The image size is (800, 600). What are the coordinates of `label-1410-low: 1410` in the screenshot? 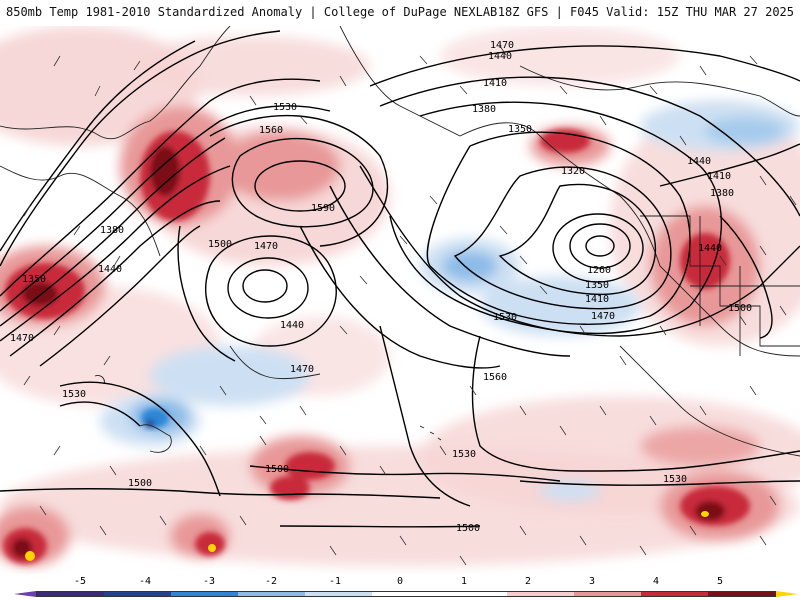 It's located at (597, 299).